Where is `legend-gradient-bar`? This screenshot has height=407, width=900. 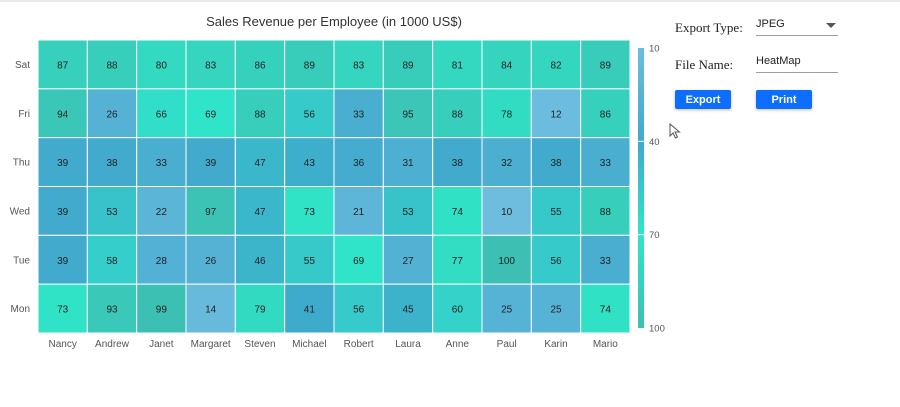 legend-gradient-bar is located at coordinates (641, 188).